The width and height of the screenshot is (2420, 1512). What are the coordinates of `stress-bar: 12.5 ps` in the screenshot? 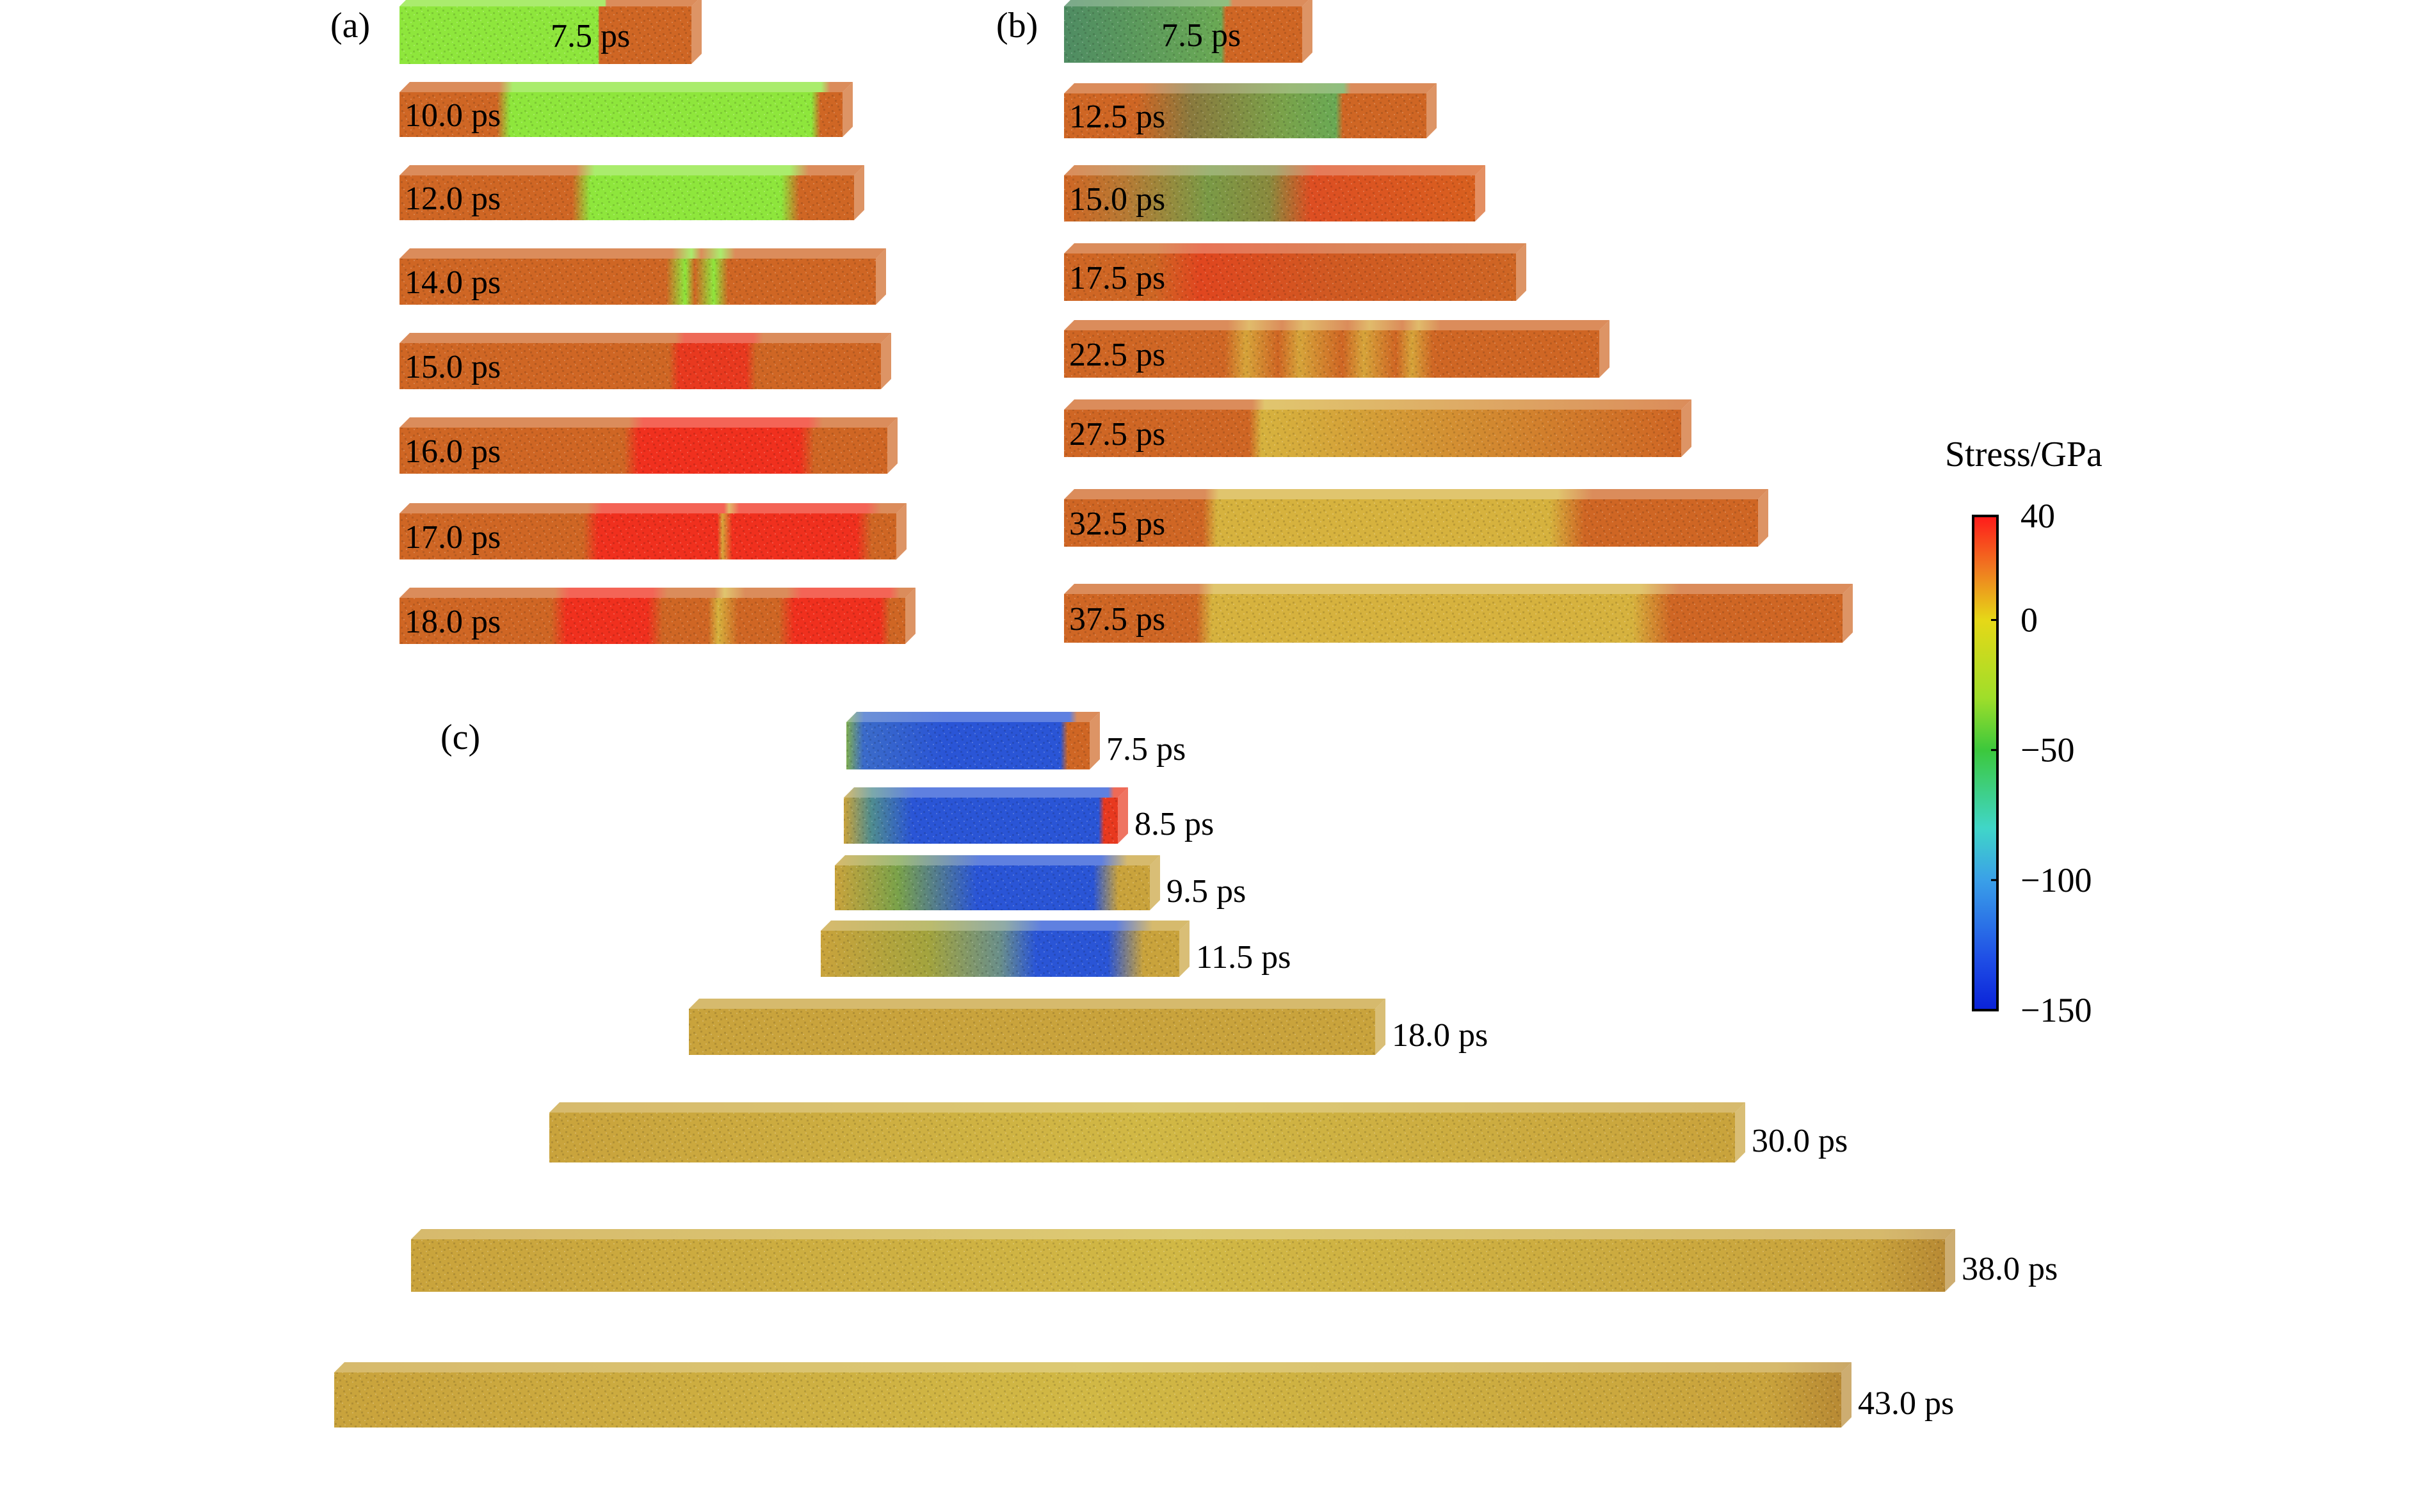 It's located at (1250, 110).